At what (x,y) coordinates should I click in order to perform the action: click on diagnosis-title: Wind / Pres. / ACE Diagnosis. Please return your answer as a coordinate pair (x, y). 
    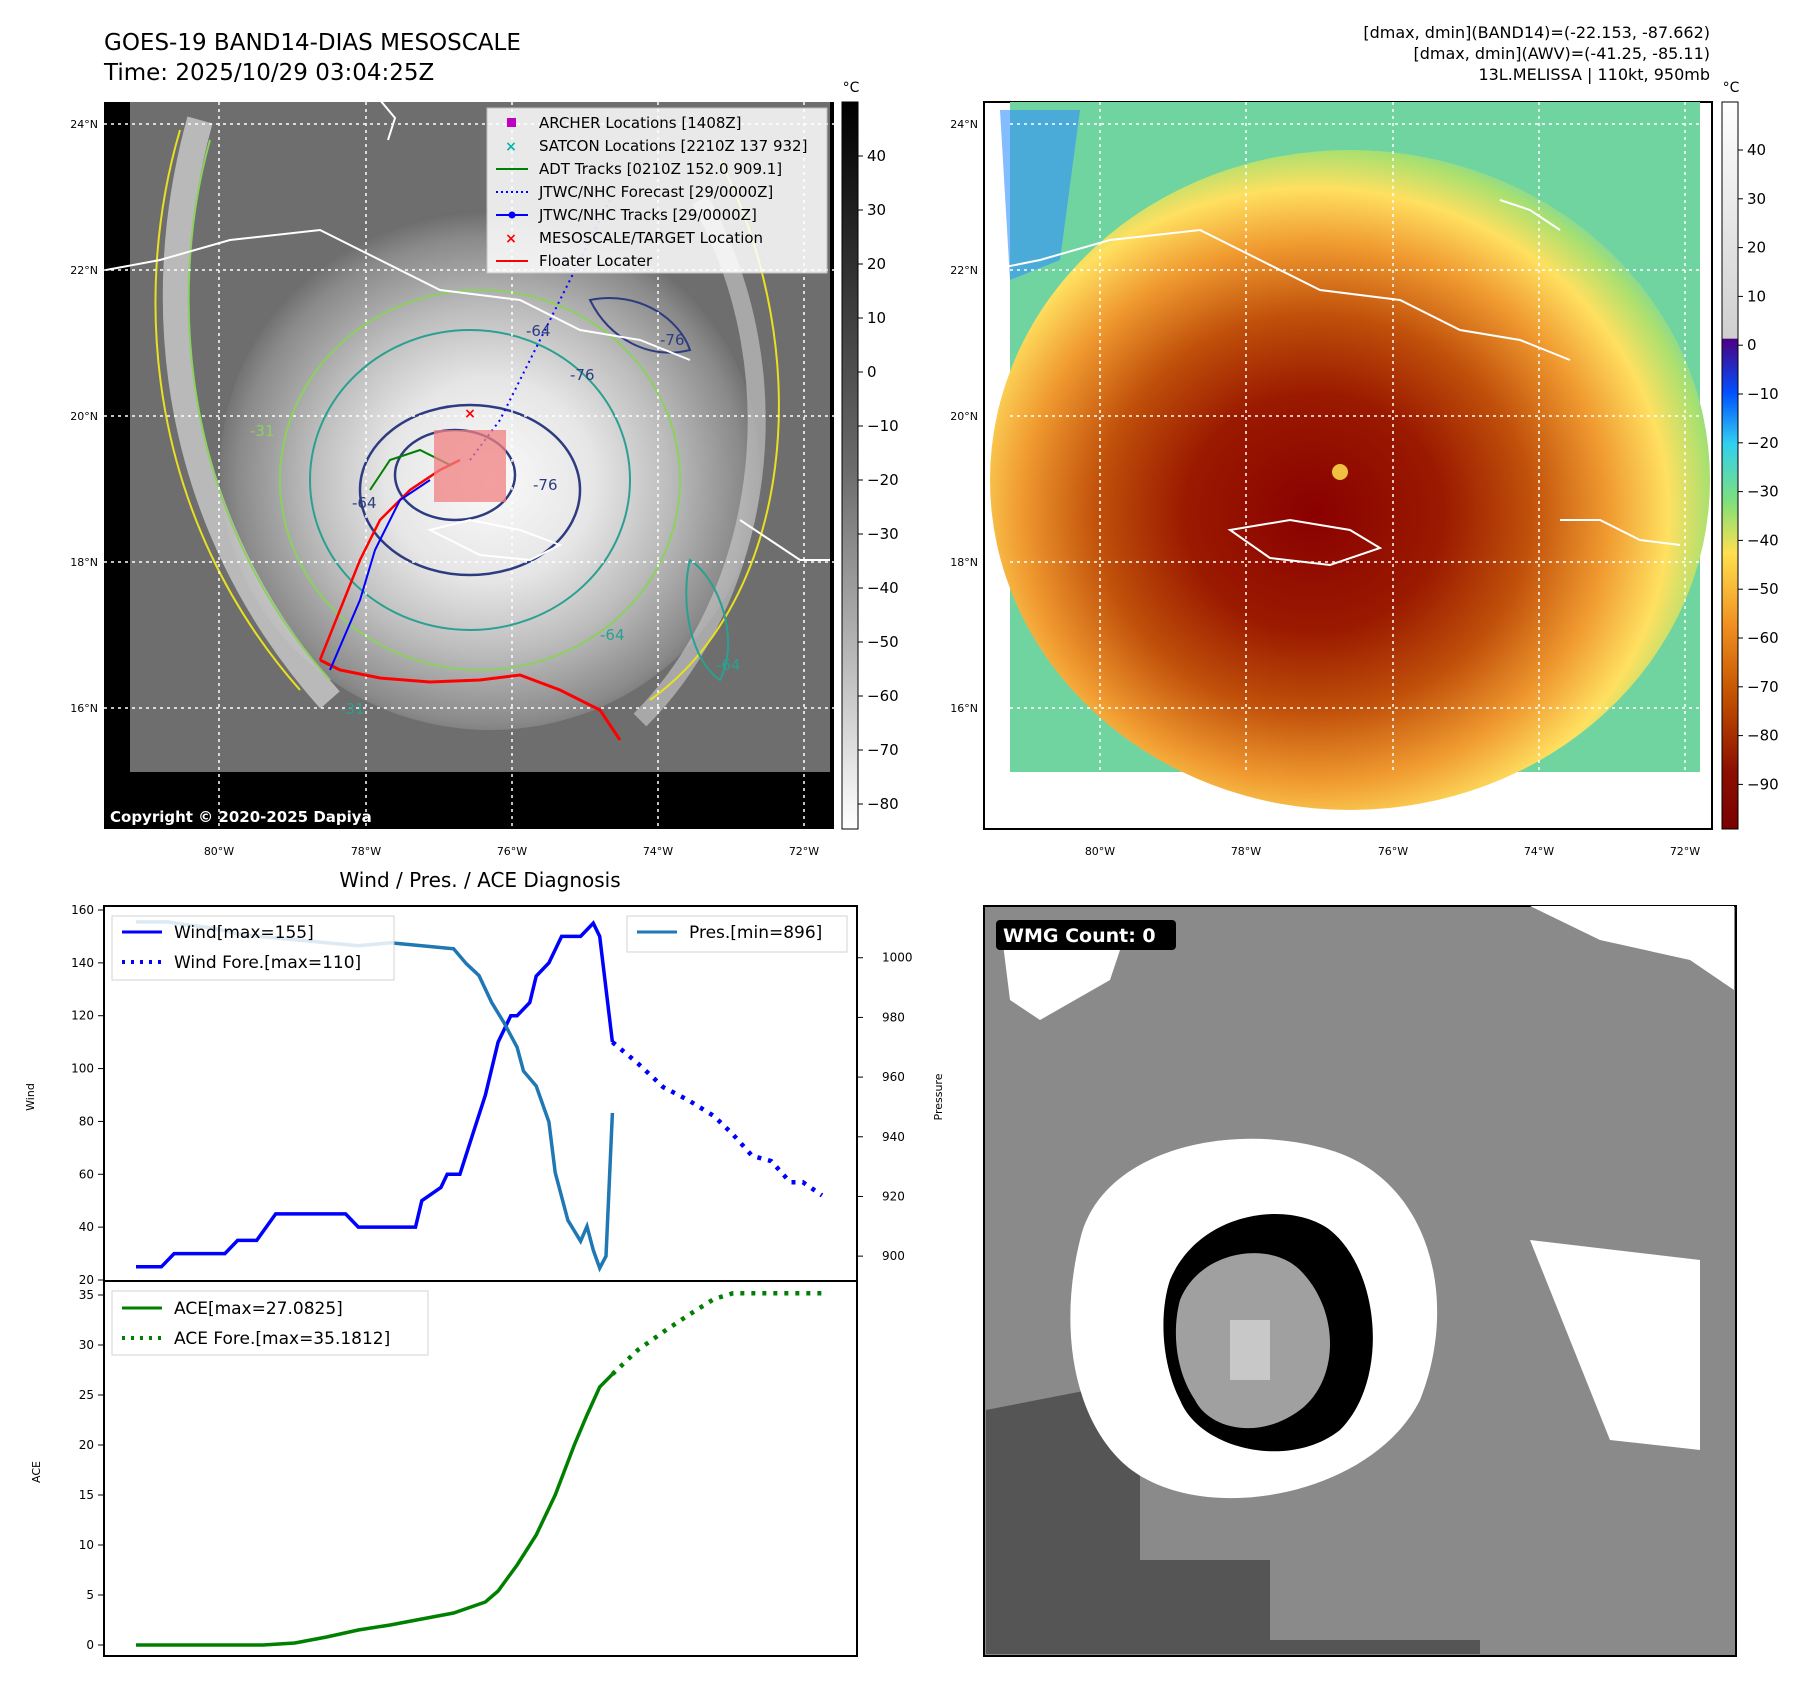
    Looking at the image, I should click on (479, 880).